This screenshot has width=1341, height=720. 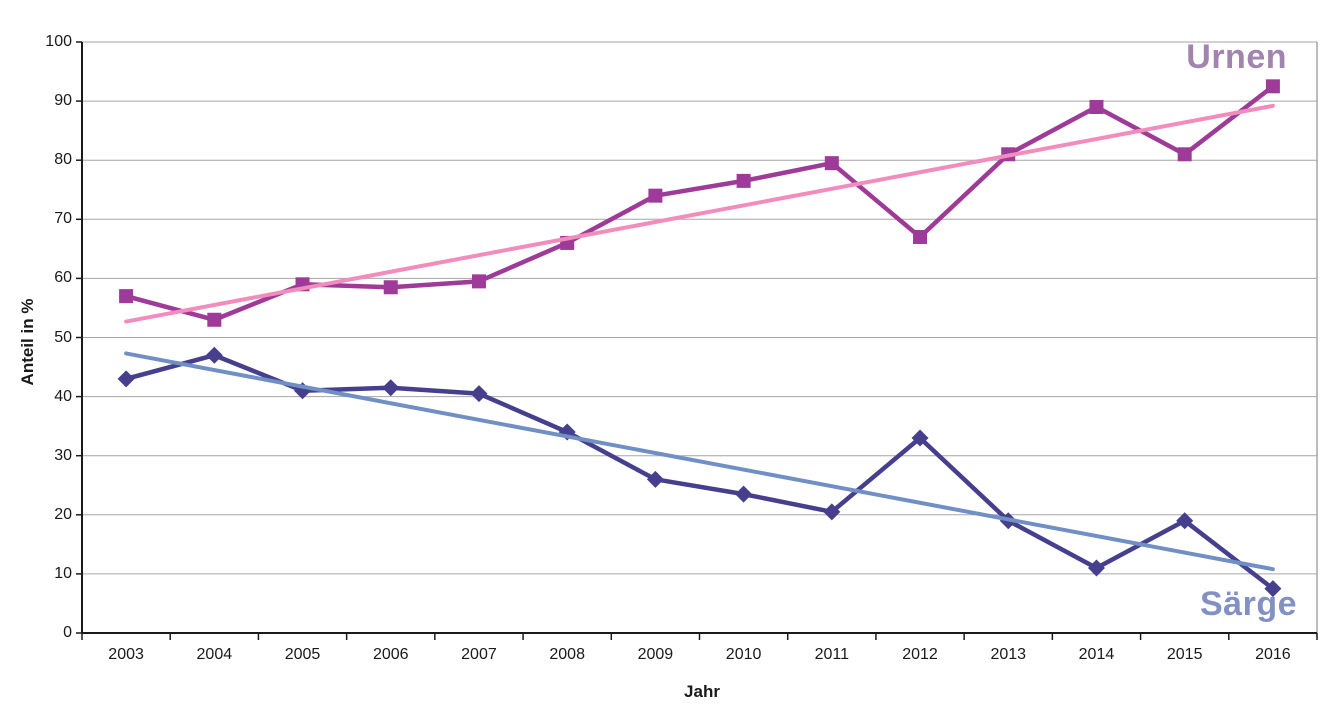 I want to click on y-tick-label-30: 30, so click(x=63, y=455).